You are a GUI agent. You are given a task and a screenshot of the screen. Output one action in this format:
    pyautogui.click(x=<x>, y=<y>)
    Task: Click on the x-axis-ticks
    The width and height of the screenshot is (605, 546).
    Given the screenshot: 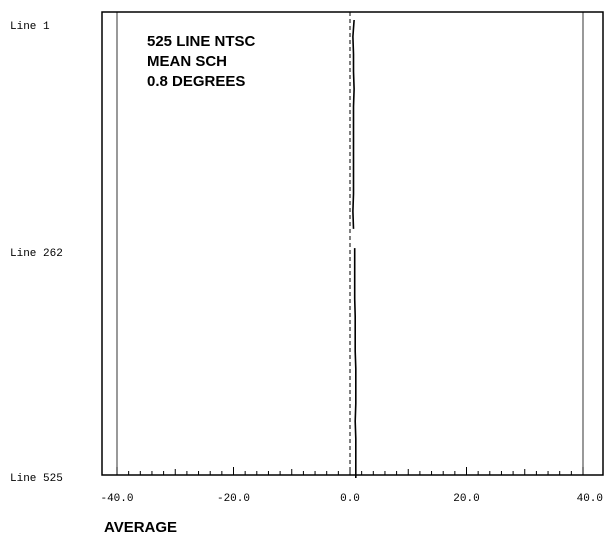 What is the action you would take?
    pyautogui.click(x=350, y=471)
    